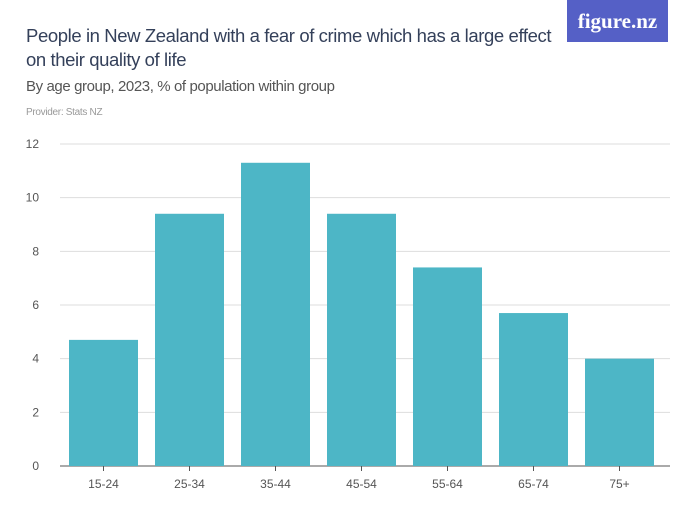  What do you see at coordinates (33, 198) in the screenshot?
I see `y-tick-label: 10` at bounding box center [33, 198].